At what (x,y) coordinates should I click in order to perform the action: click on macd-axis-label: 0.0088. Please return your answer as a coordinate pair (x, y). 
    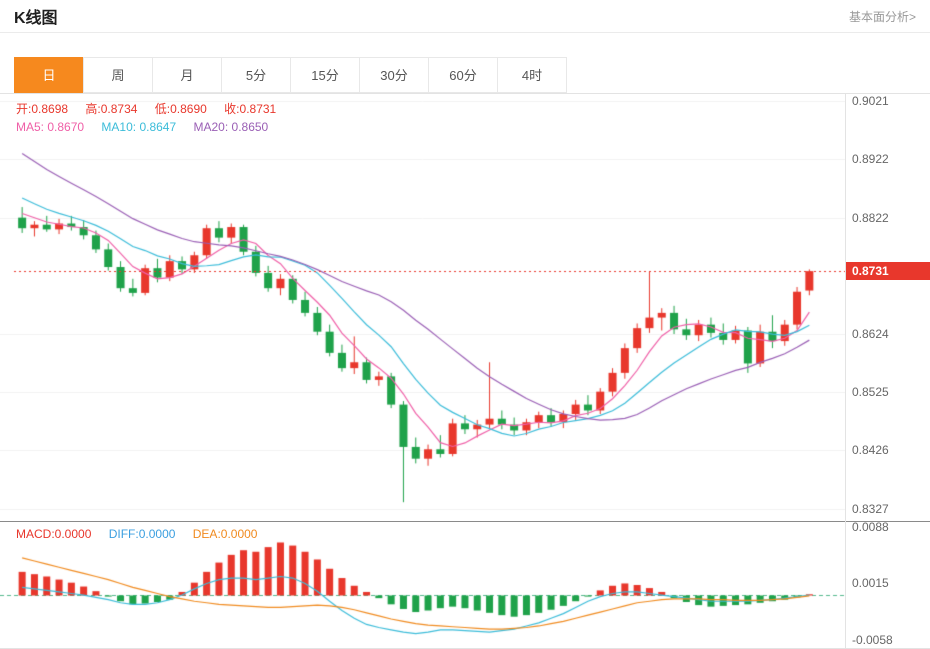
    Looking at the image, I should click on (870, 527).